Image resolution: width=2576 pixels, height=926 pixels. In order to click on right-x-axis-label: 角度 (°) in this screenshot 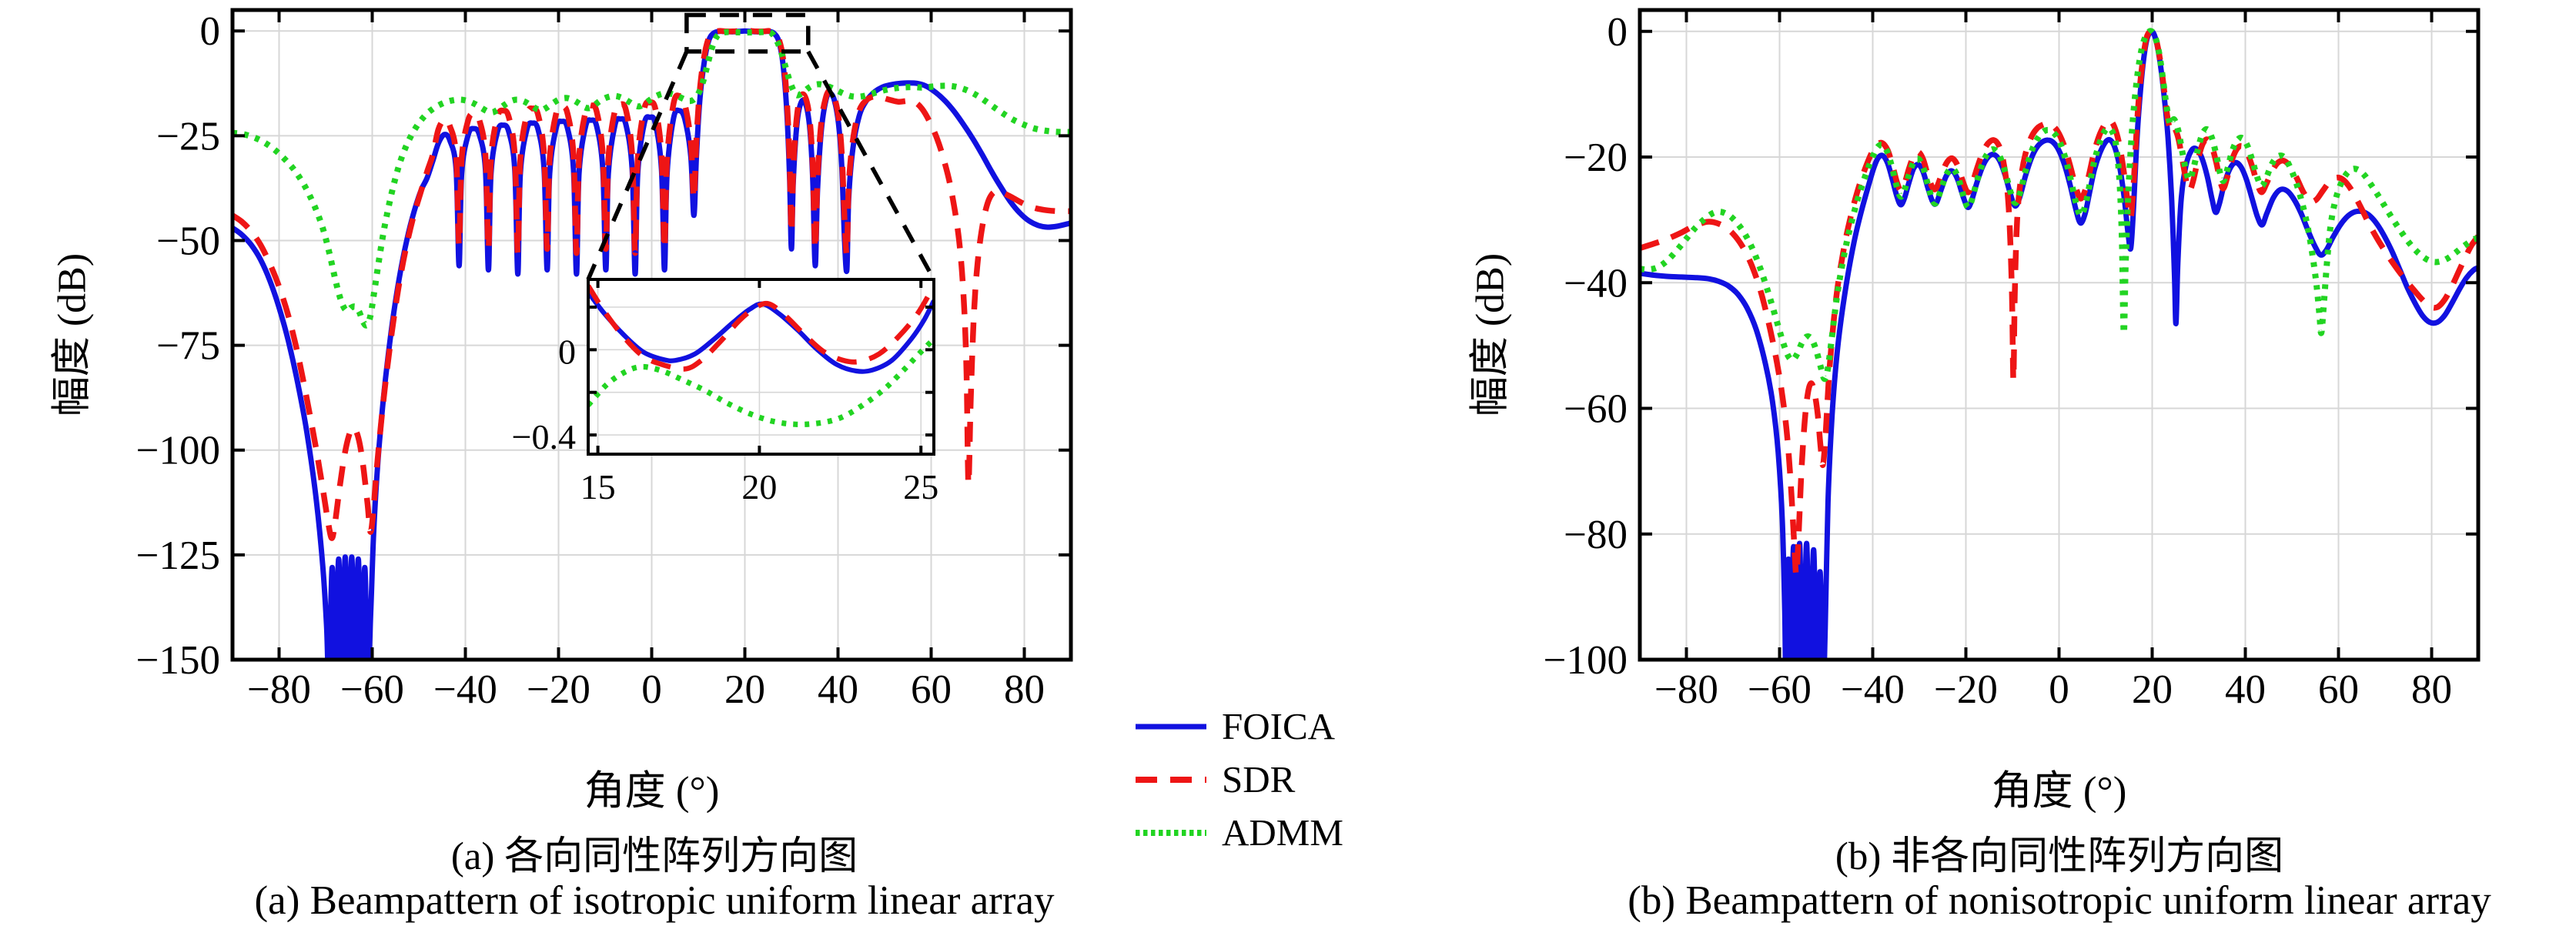, I will do `click(2059, 791)`.